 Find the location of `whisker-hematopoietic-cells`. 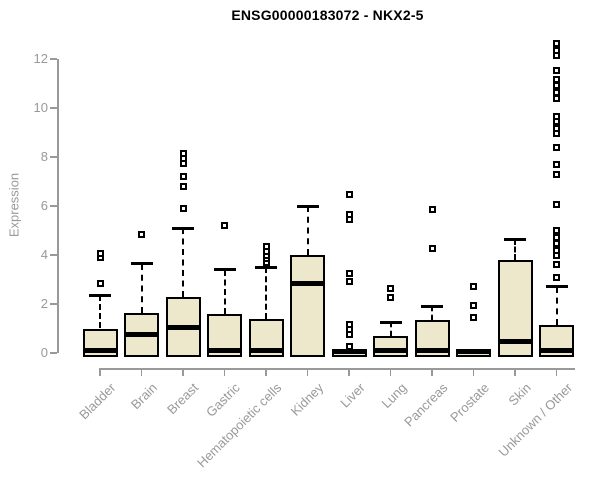

whisker-hematopoietic-cells is located at coordinates (266, 293).